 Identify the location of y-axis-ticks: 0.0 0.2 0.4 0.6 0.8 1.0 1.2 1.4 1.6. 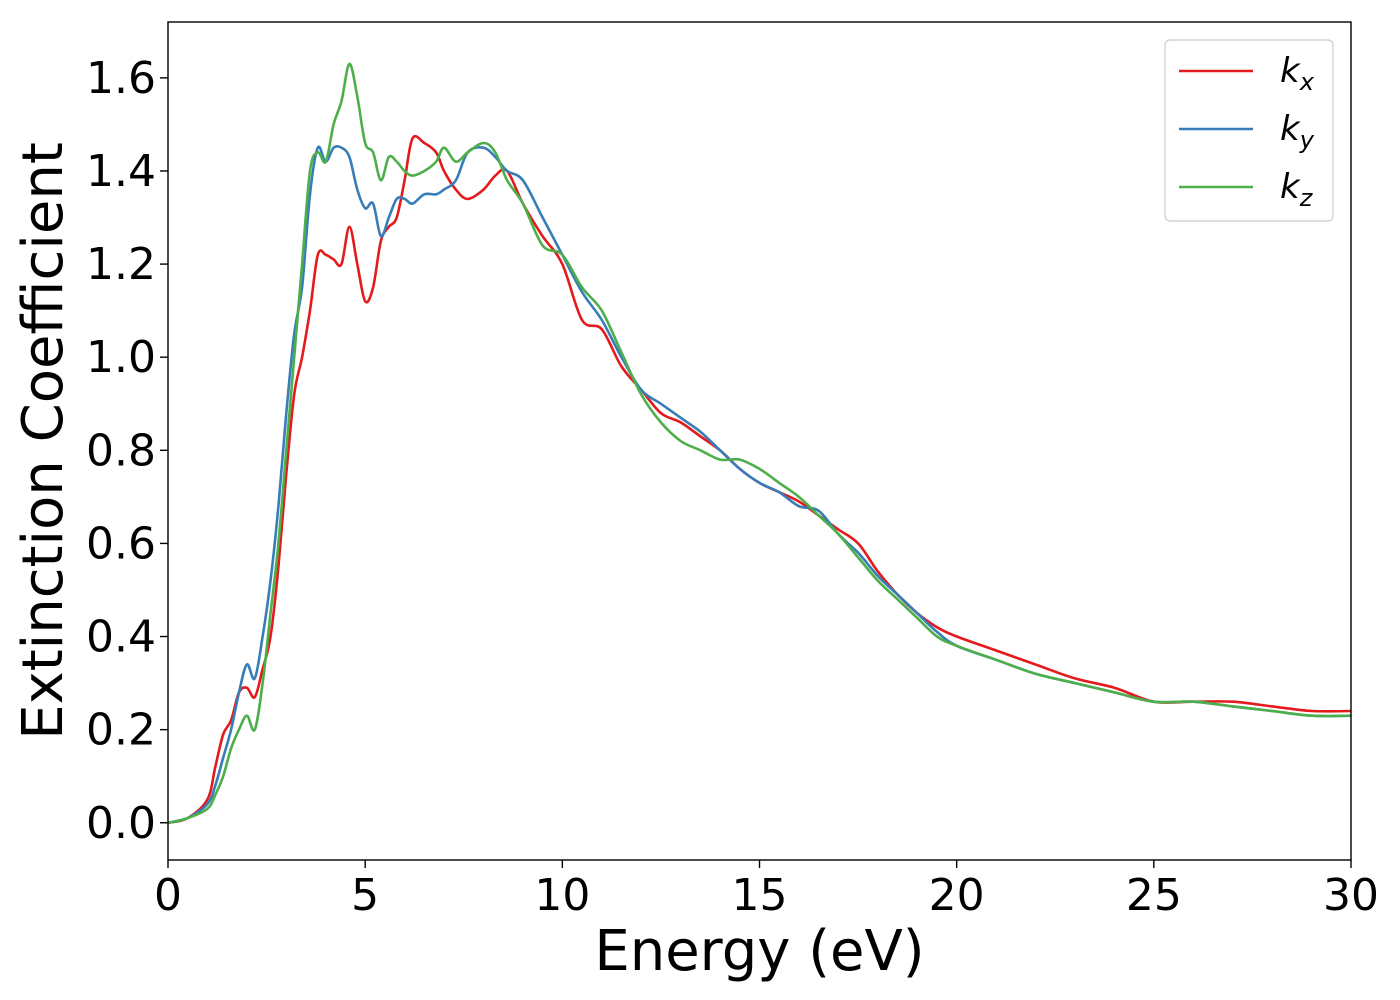
(127, 451).